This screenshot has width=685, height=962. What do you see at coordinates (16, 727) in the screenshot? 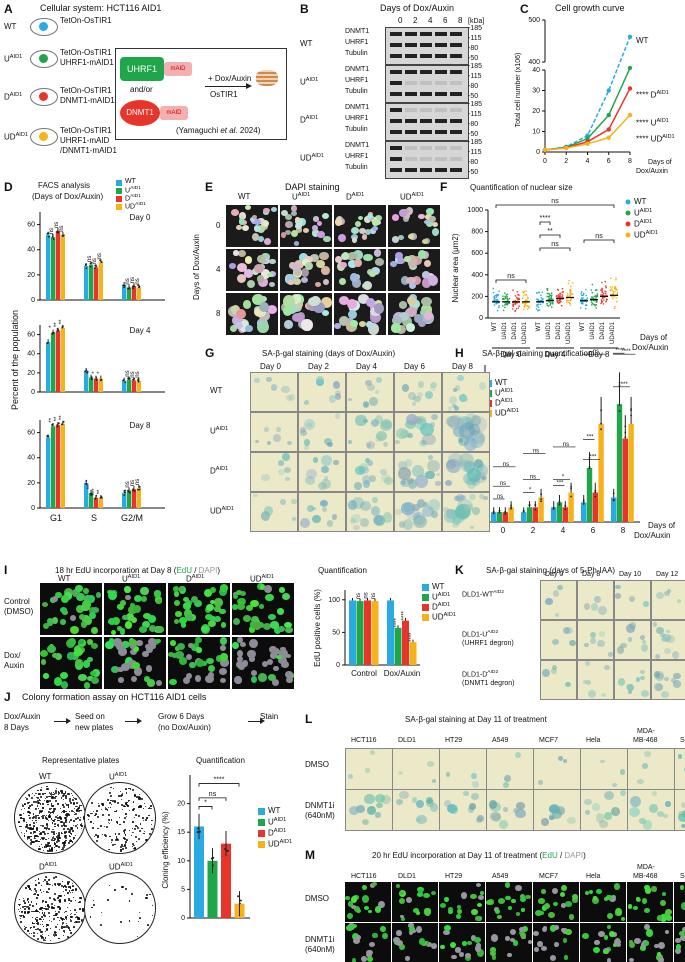
I see `workflow-step-label: 8 Days` at bounding box center [16, 727].